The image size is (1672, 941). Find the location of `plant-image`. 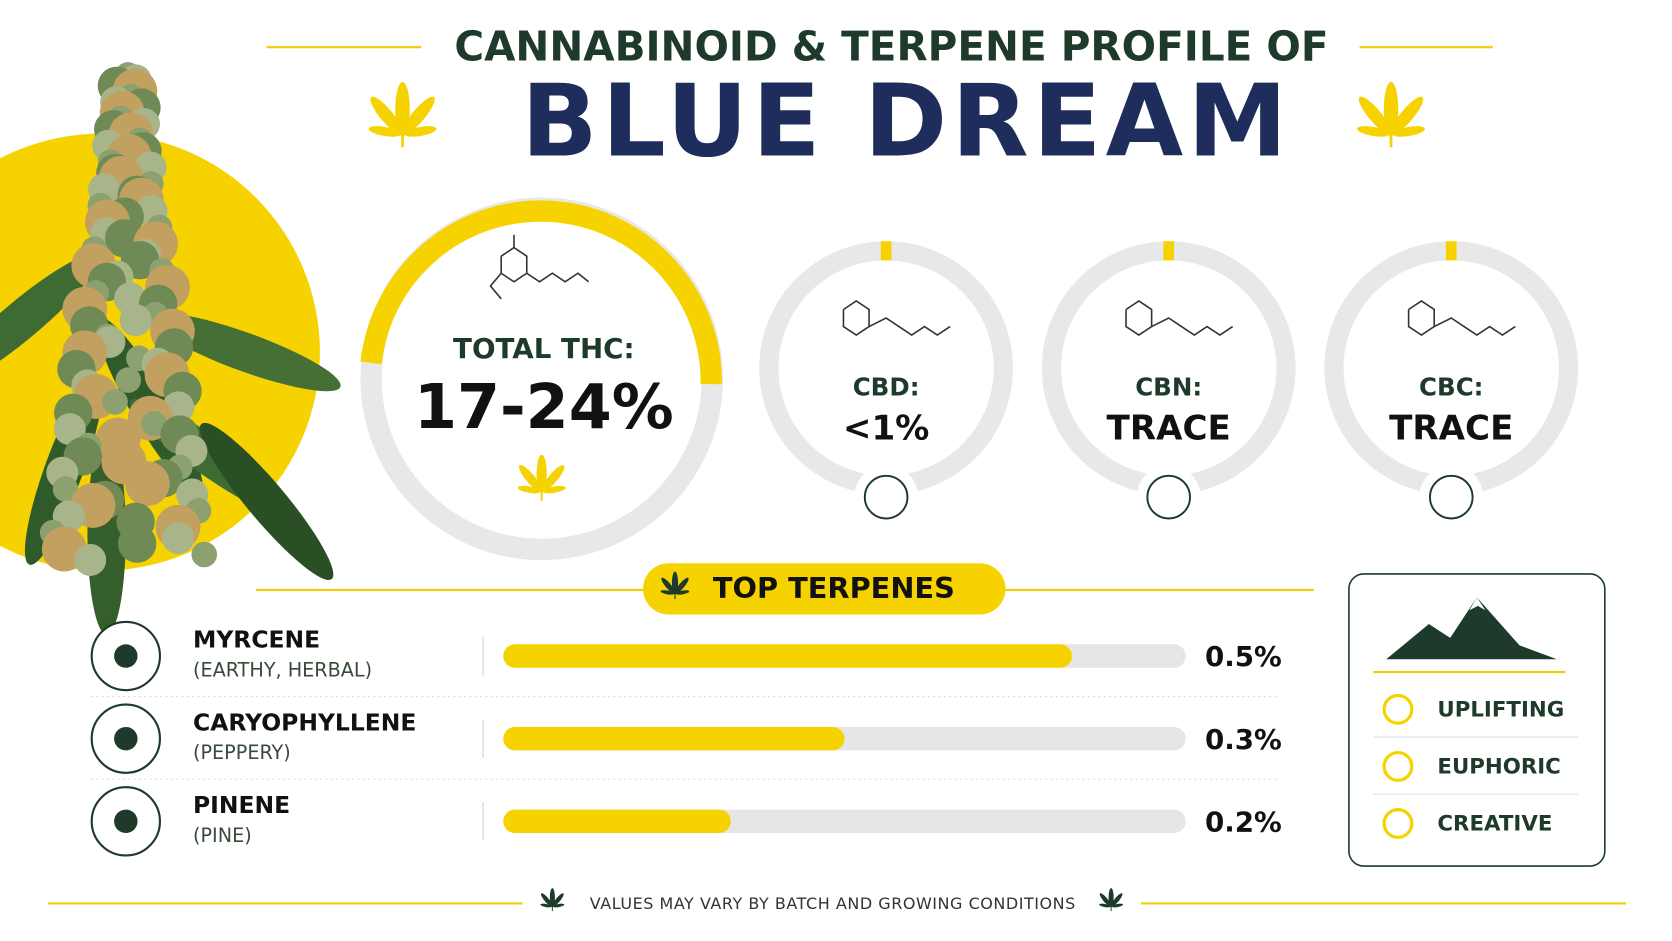

plant-image is located at coordinates (170, 348).